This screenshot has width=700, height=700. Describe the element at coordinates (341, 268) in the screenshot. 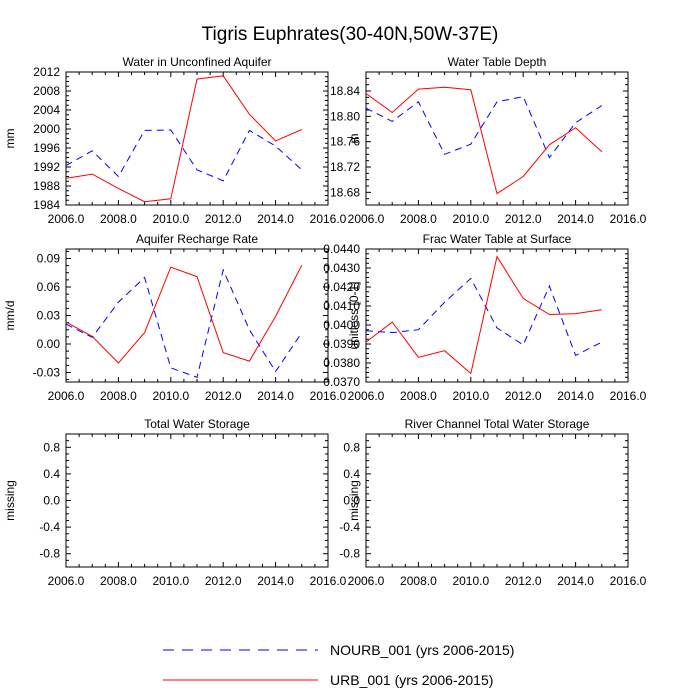

I see `y-tick-label: 0.0430` at that location.